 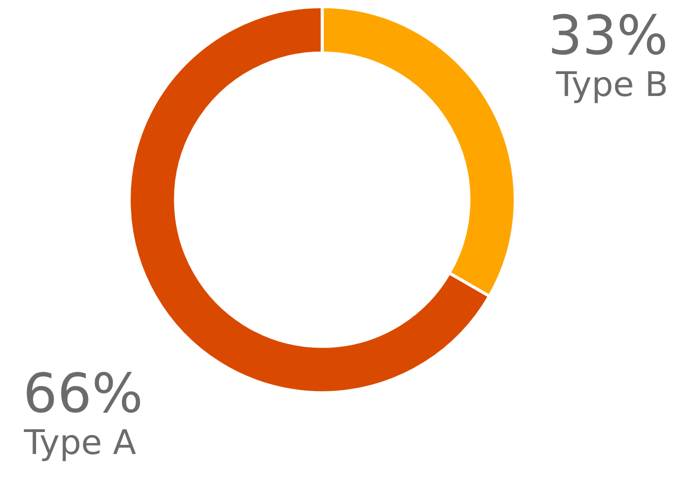 What do you see at coordinates (608, 35) in the screenshot?
I see `data-label: 33%` at bounding box center [608, 35].